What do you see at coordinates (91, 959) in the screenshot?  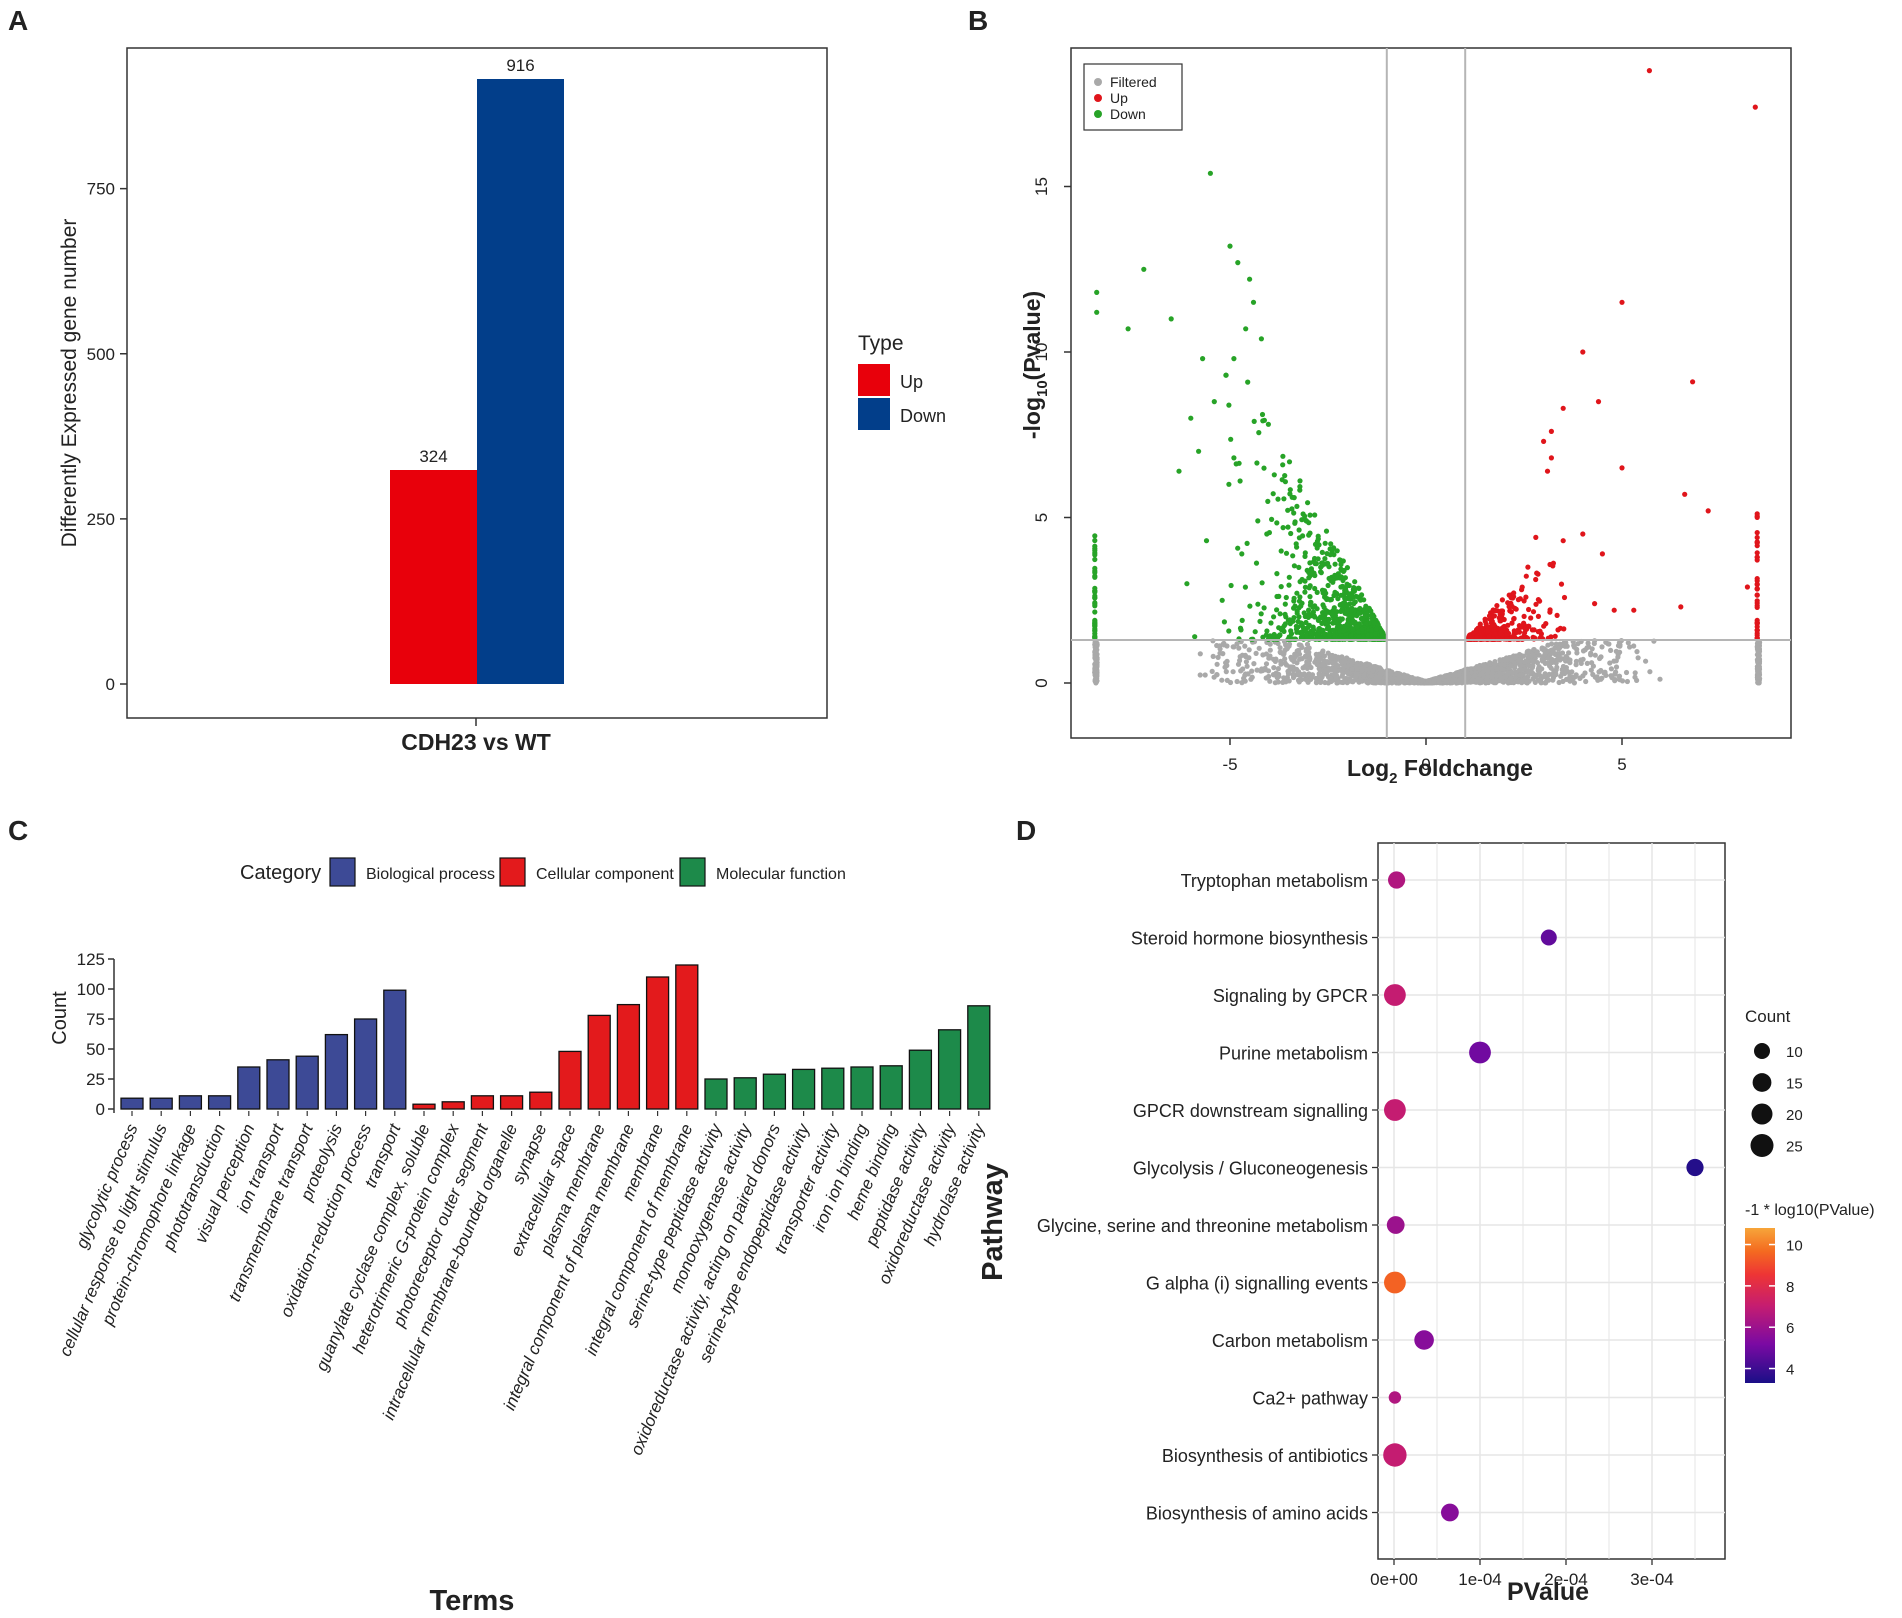 I see `panel-c-y-tick-label: 125` at bounding box center [91, 959].